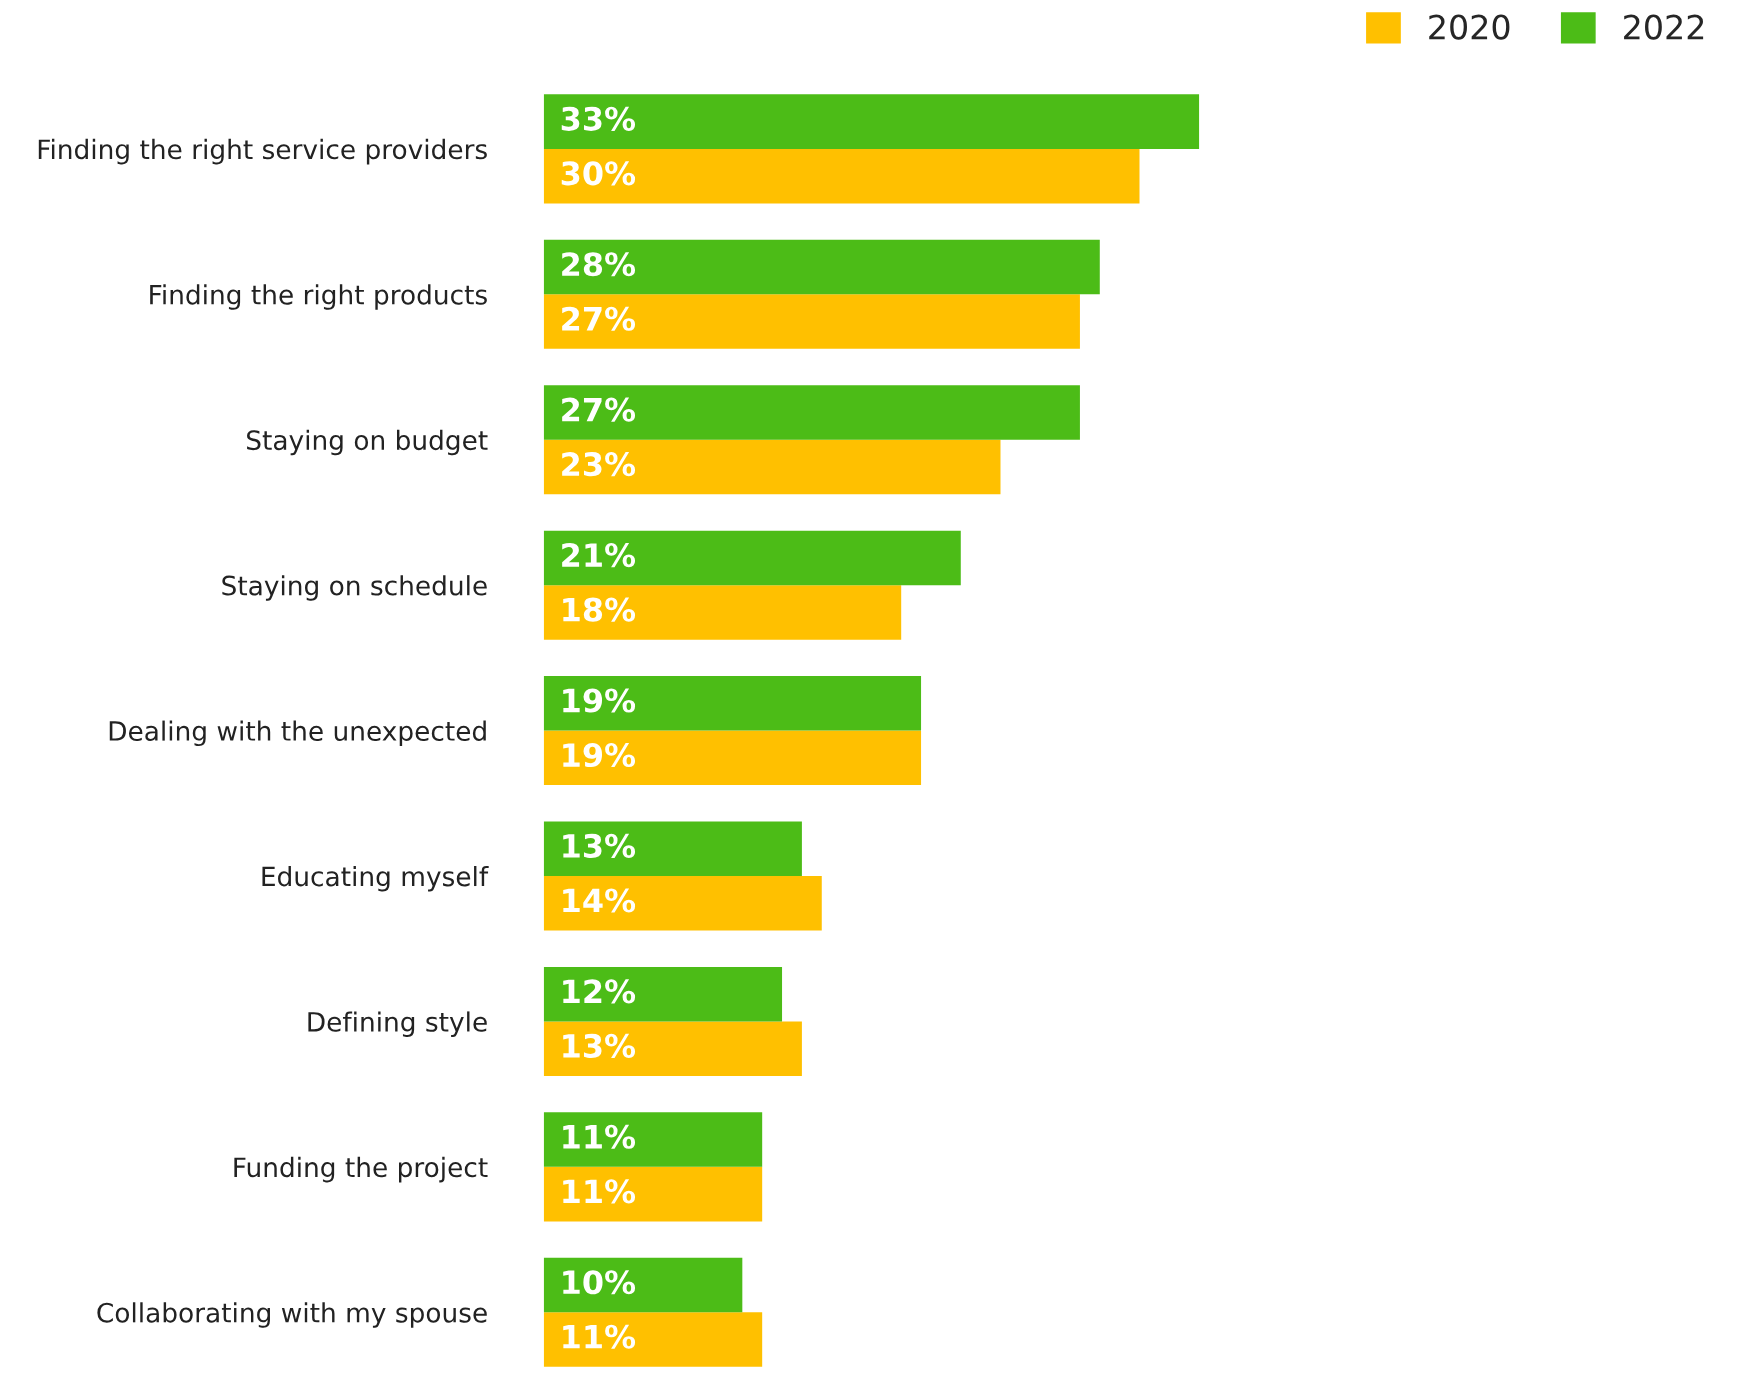 This screenshot has height=1385, width=1754. Describe the element at coordinates (361, 1169) in the screenshot. I see `y-tick-label: Funding the project` at that location.